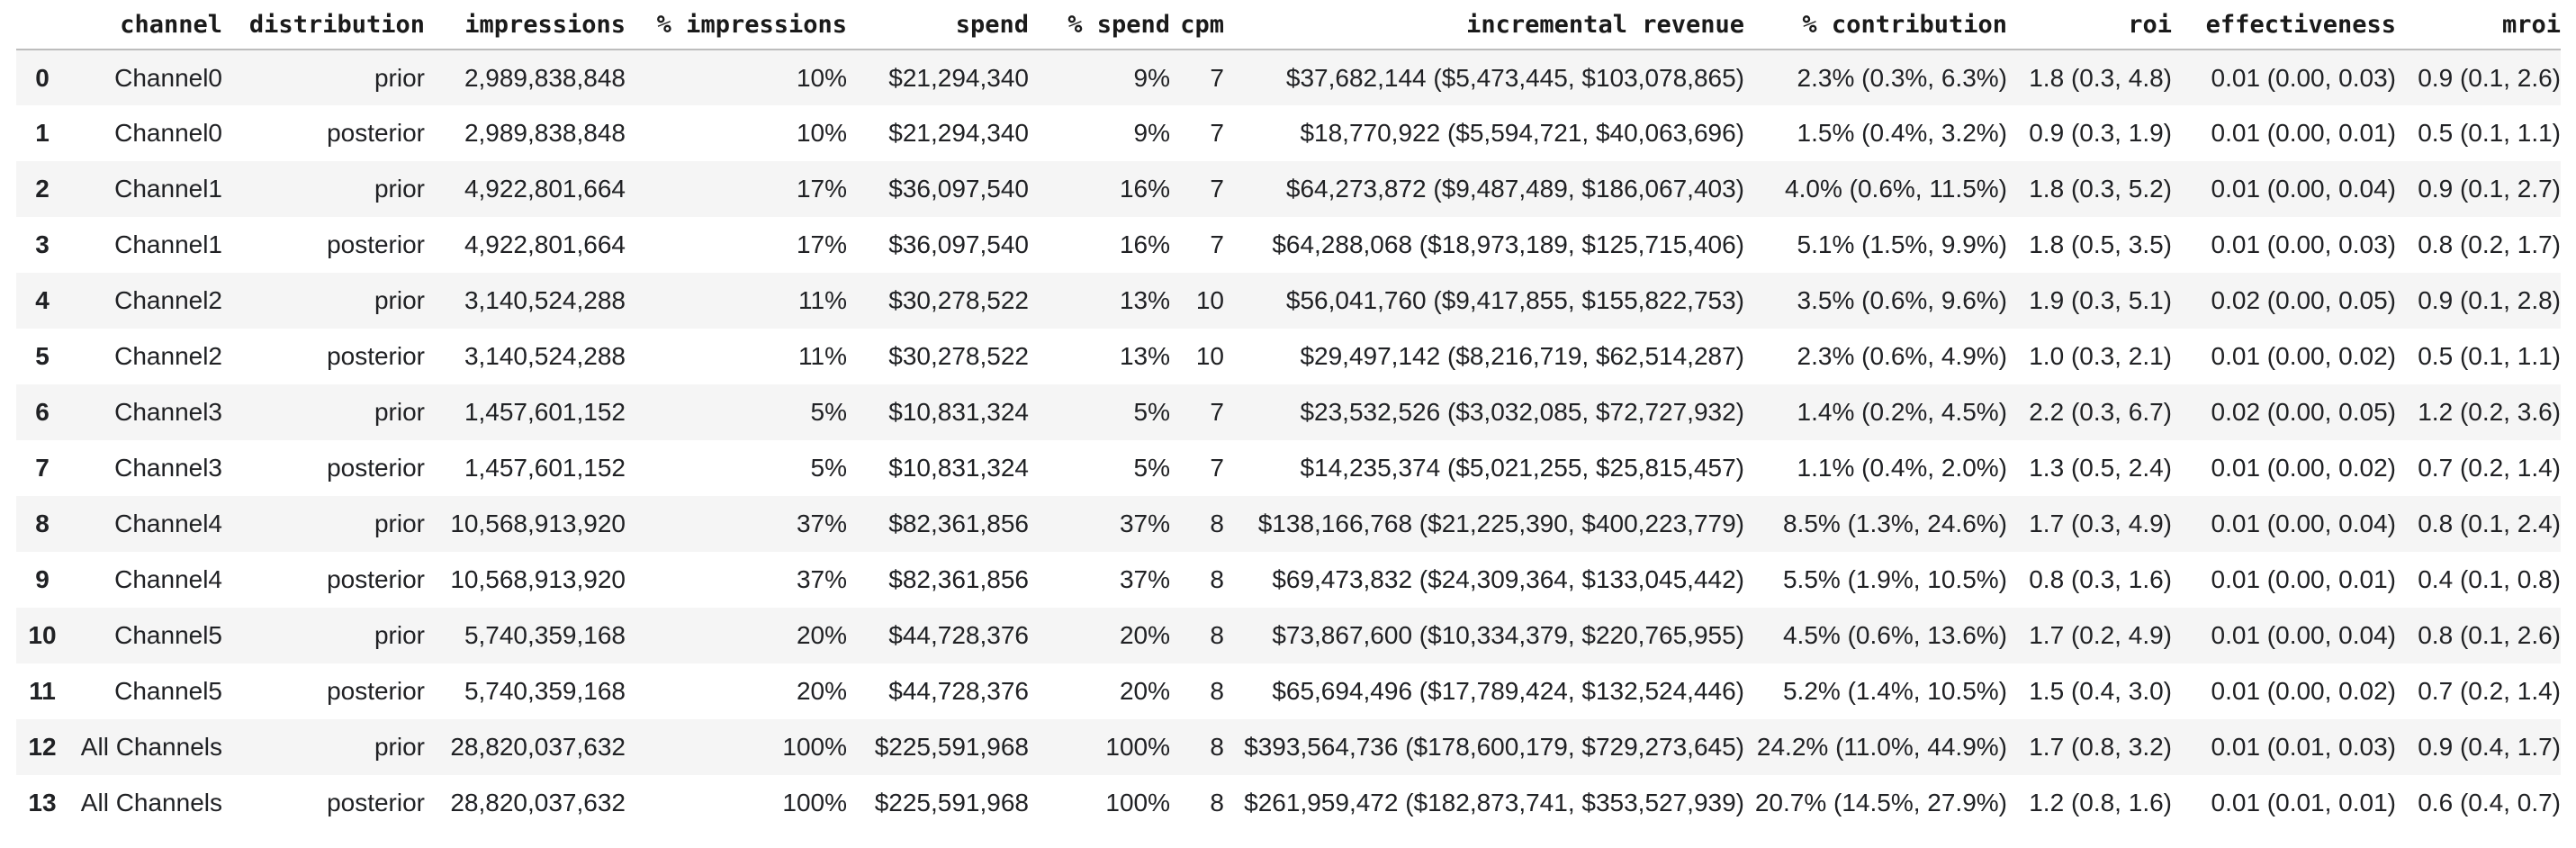 This screenshot has width=2576, height=848. What do you see at coordinates (1902, 468) in the screenshot?
I see `cell-pct-contribution: 1.1% (0.4%, 2.0%)` at bounding box center [1902, 468].